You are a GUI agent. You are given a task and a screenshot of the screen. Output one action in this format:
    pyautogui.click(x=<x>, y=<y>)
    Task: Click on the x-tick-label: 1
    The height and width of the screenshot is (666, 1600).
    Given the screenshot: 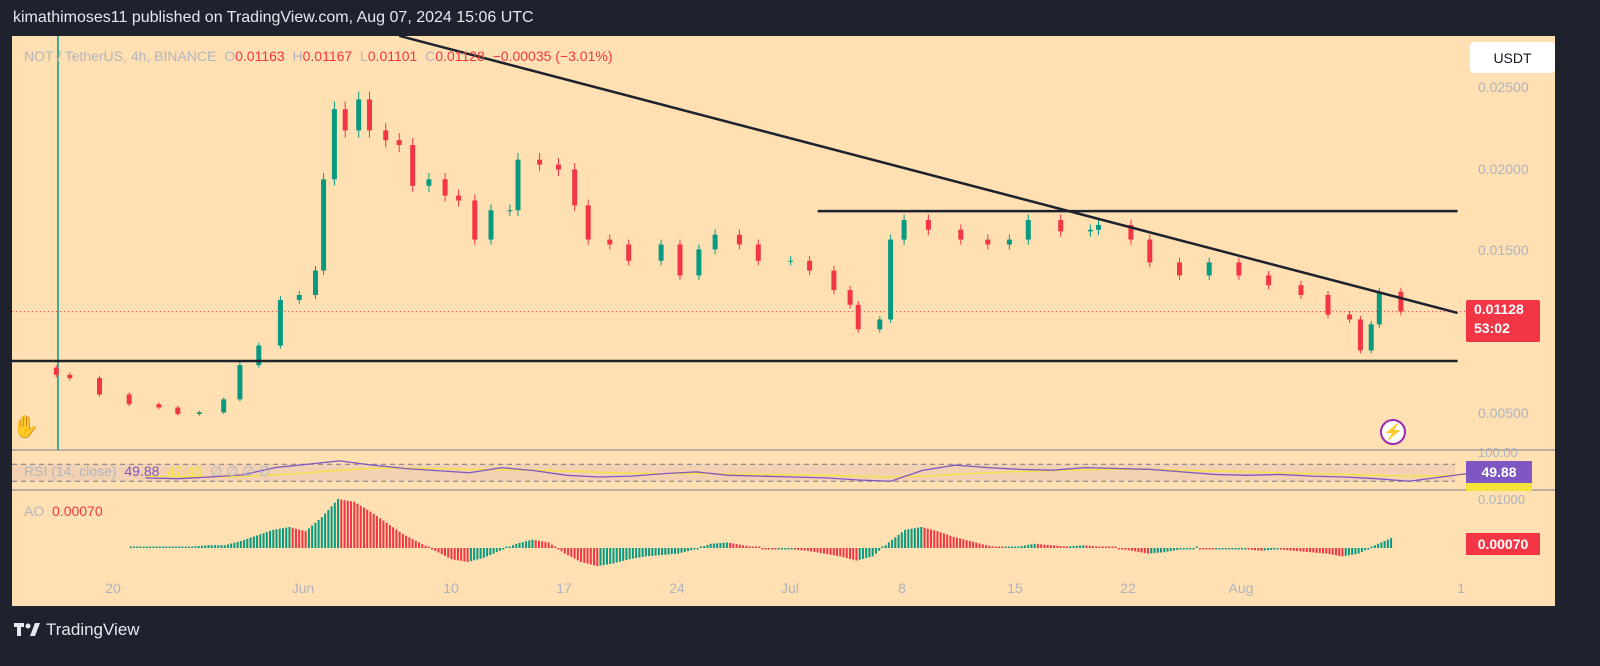 What is the action you would take?
    pyautogui.click(x=1461, y=588)
    